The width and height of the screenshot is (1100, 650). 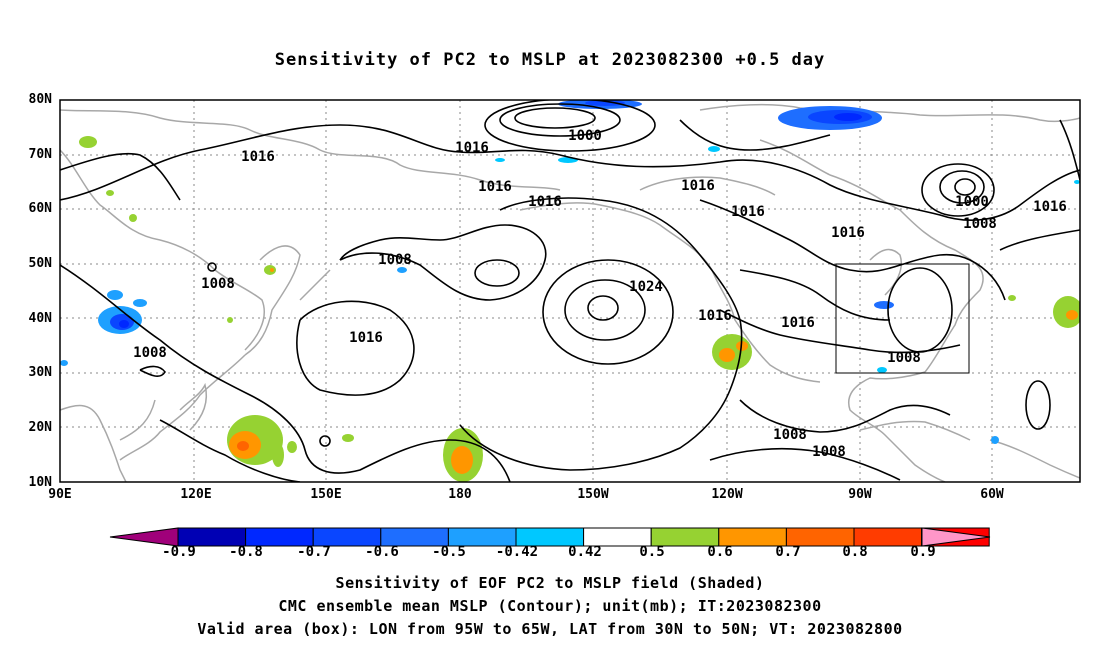 What do you see at coordinates (326, 494) in the screenshot?
I see `lon-label-150e: 150E` at bounding box center [326, 494].